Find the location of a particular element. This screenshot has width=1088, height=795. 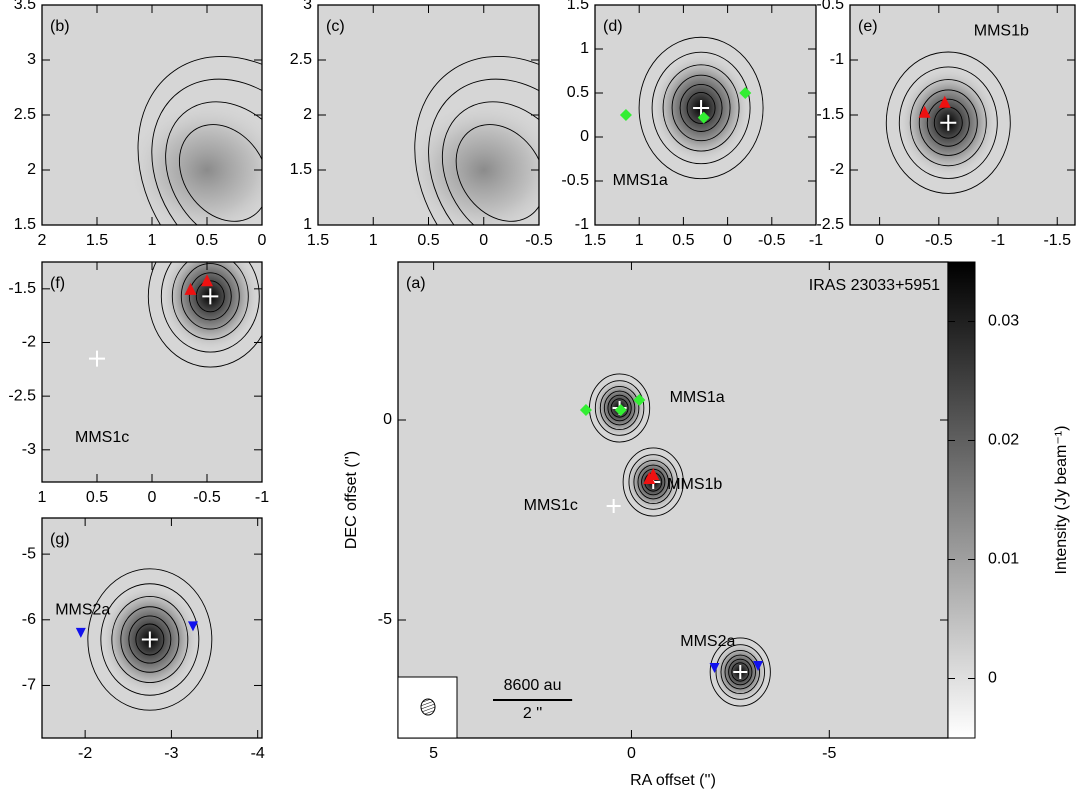

x-tick-label: 5 is located at coordinates (433, 753).